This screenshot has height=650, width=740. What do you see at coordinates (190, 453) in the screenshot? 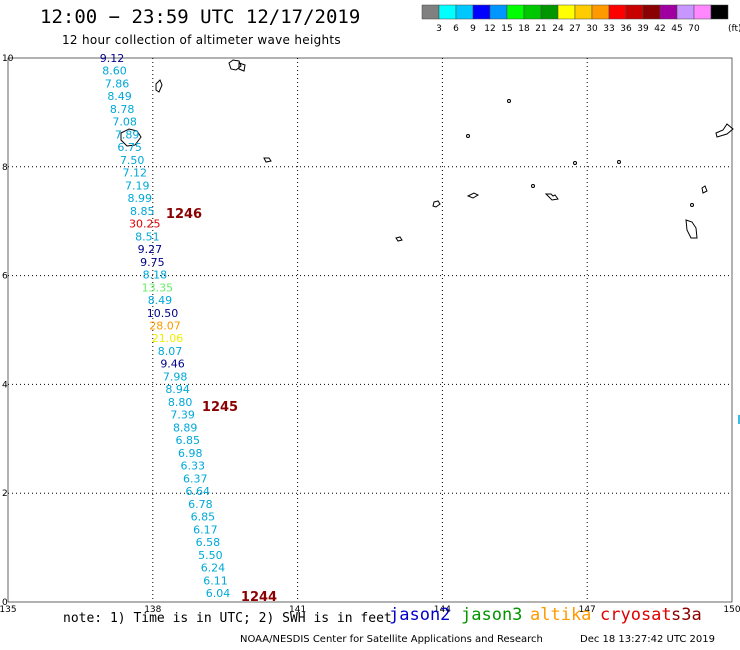
I see `wave-height-reading: 6.98` at bounding box center [190, 453].